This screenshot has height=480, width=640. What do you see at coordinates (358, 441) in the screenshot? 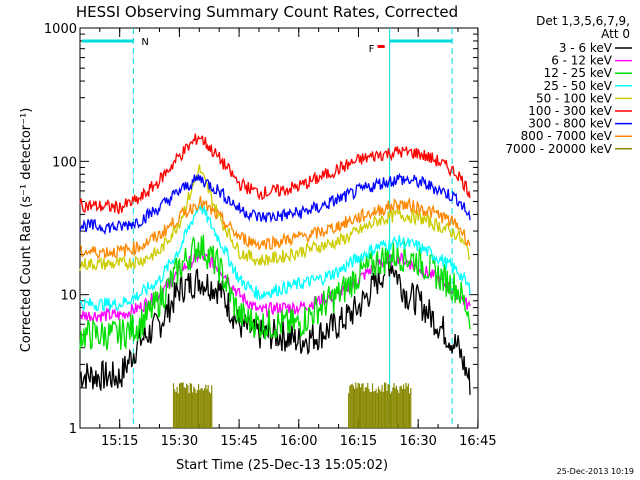
I see `x-tick-label: 16:15` at bounding box center [358, 441].